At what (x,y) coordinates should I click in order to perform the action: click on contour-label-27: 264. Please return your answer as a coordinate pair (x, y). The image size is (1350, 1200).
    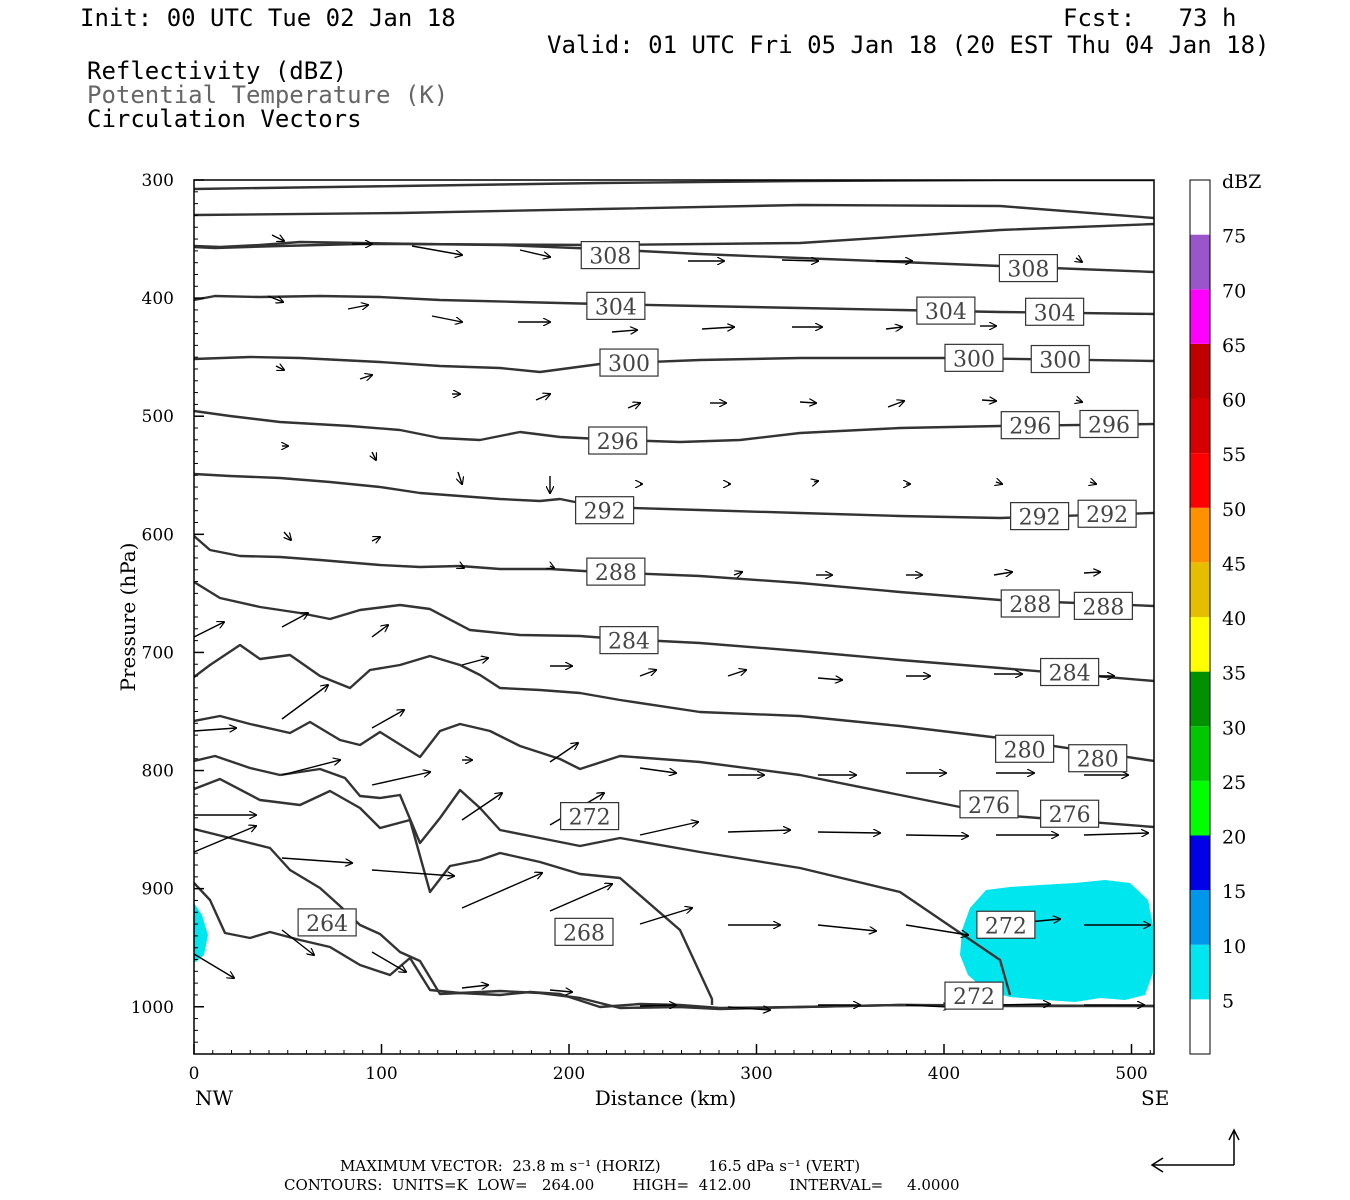
    Looking at the image, I should click on (327, 924).